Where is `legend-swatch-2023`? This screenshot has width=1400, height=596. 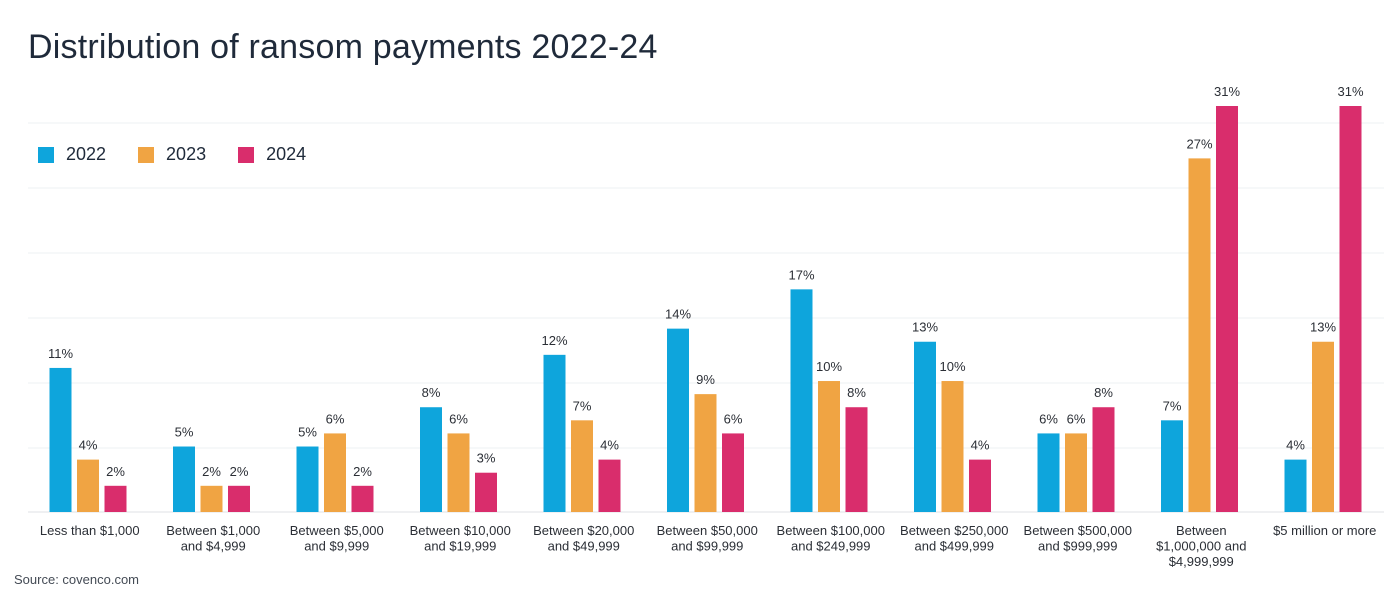
legend-swatch-2023 is located at coordinates (146, 154).